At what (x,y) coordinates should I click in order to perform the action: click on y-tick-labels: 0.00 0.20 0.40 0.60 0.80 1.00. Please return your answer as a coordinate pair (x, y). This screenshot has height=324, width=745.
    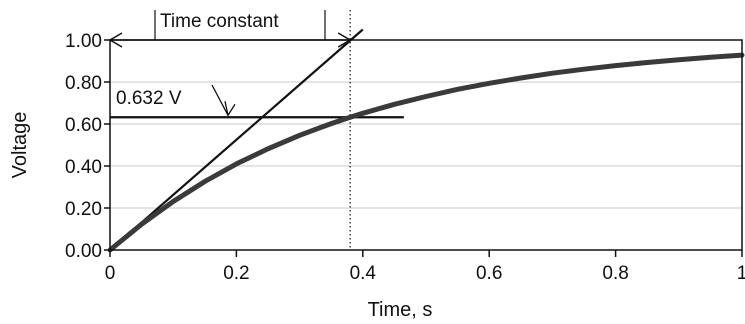
    Looking at the image, I should click on (83, 146).